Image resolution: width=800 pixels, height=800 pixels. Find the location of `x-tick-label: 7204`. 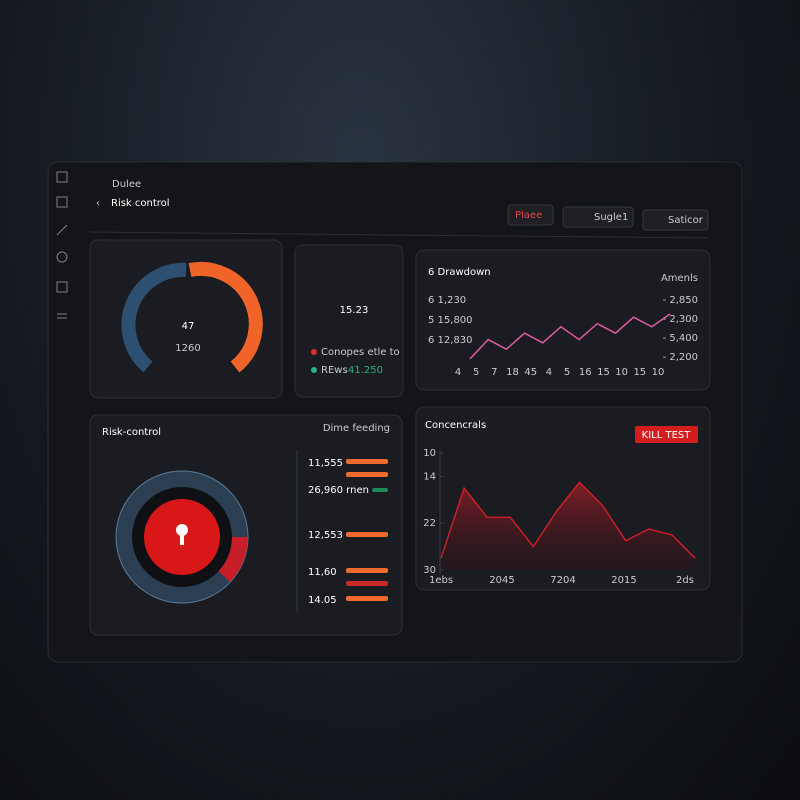

x-tick-label: 7204 is located at coordinates (562, 580).